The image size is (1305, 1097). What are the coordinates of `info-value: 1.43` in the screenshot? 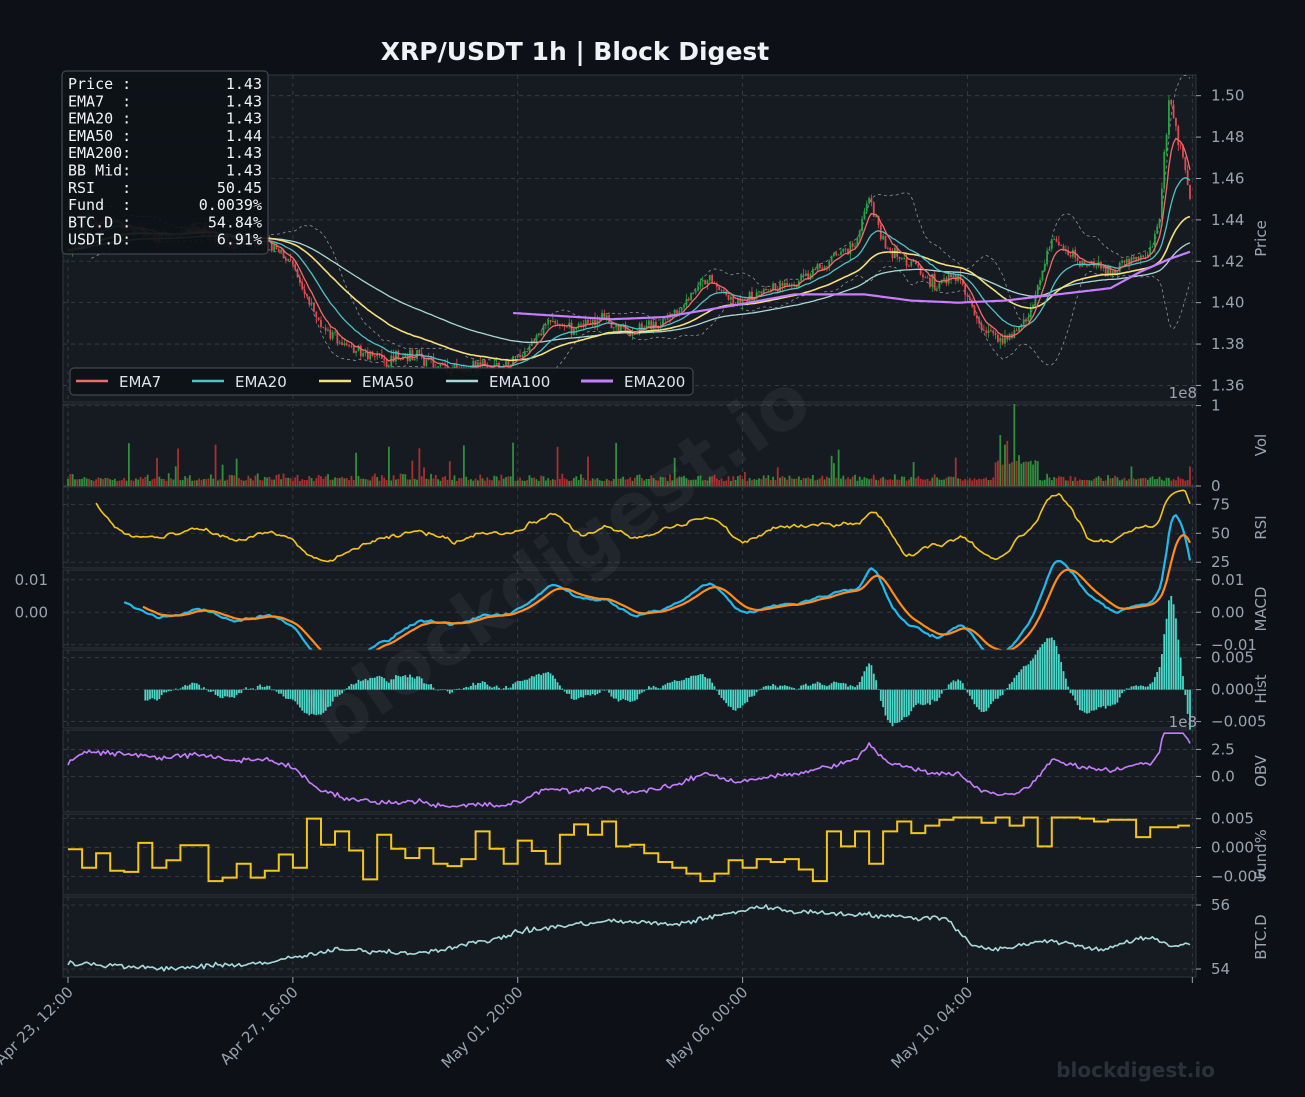 It's located at (244, 84).